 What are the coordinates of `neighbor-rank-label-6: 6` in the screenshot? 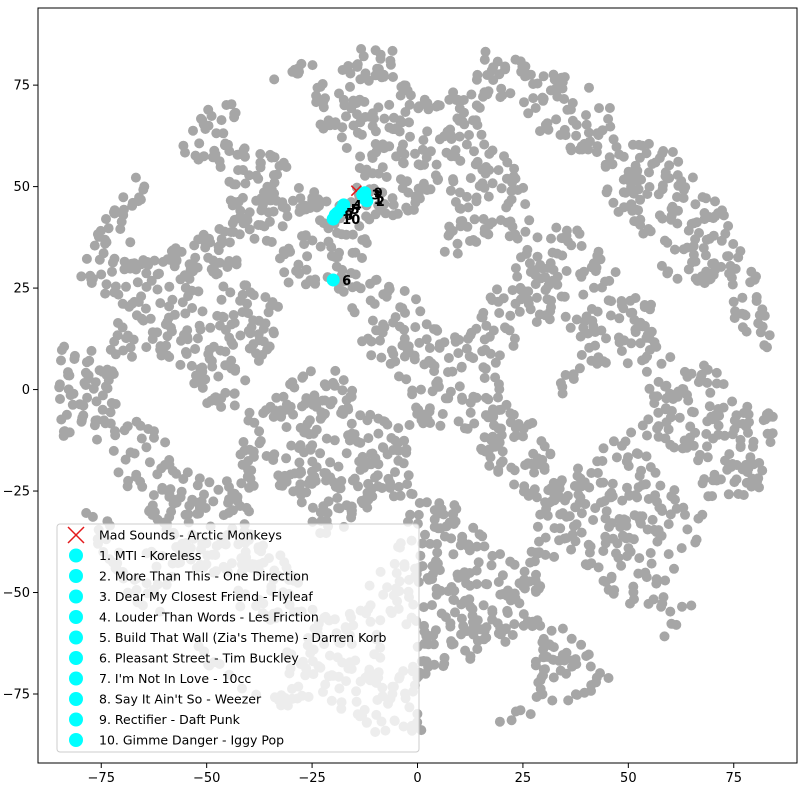 It's located at (346, 281).